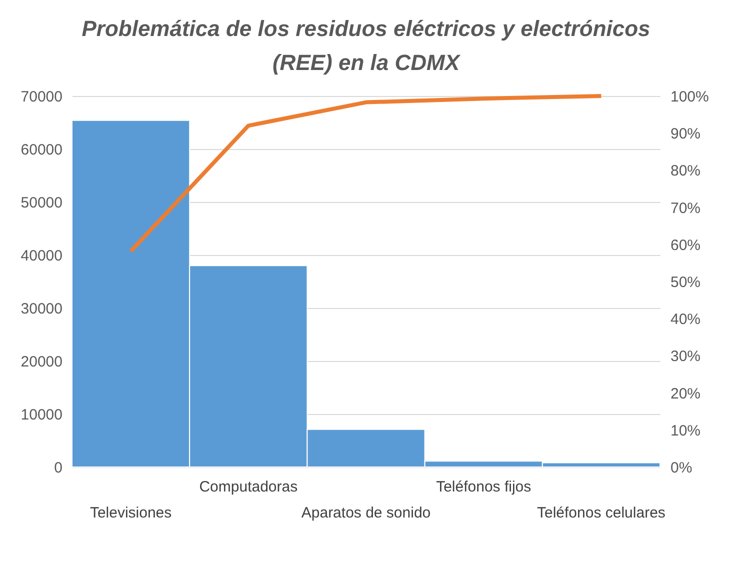  I want to click on y2-tick-label: 50%, so click(685, 282).